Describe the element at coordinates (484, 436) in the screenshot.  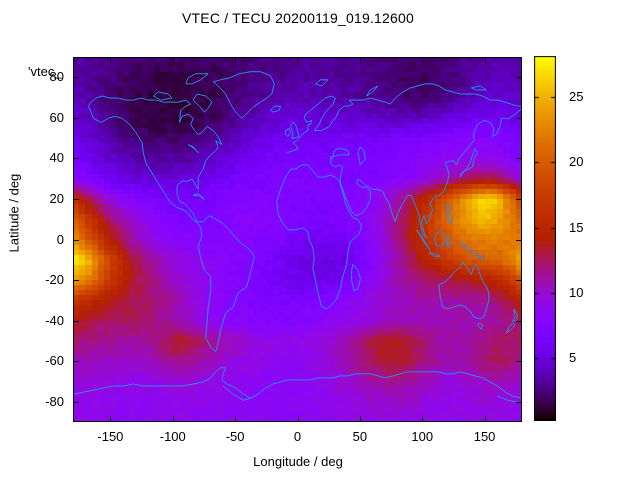
I see `x-tick-label: 150` at that location.